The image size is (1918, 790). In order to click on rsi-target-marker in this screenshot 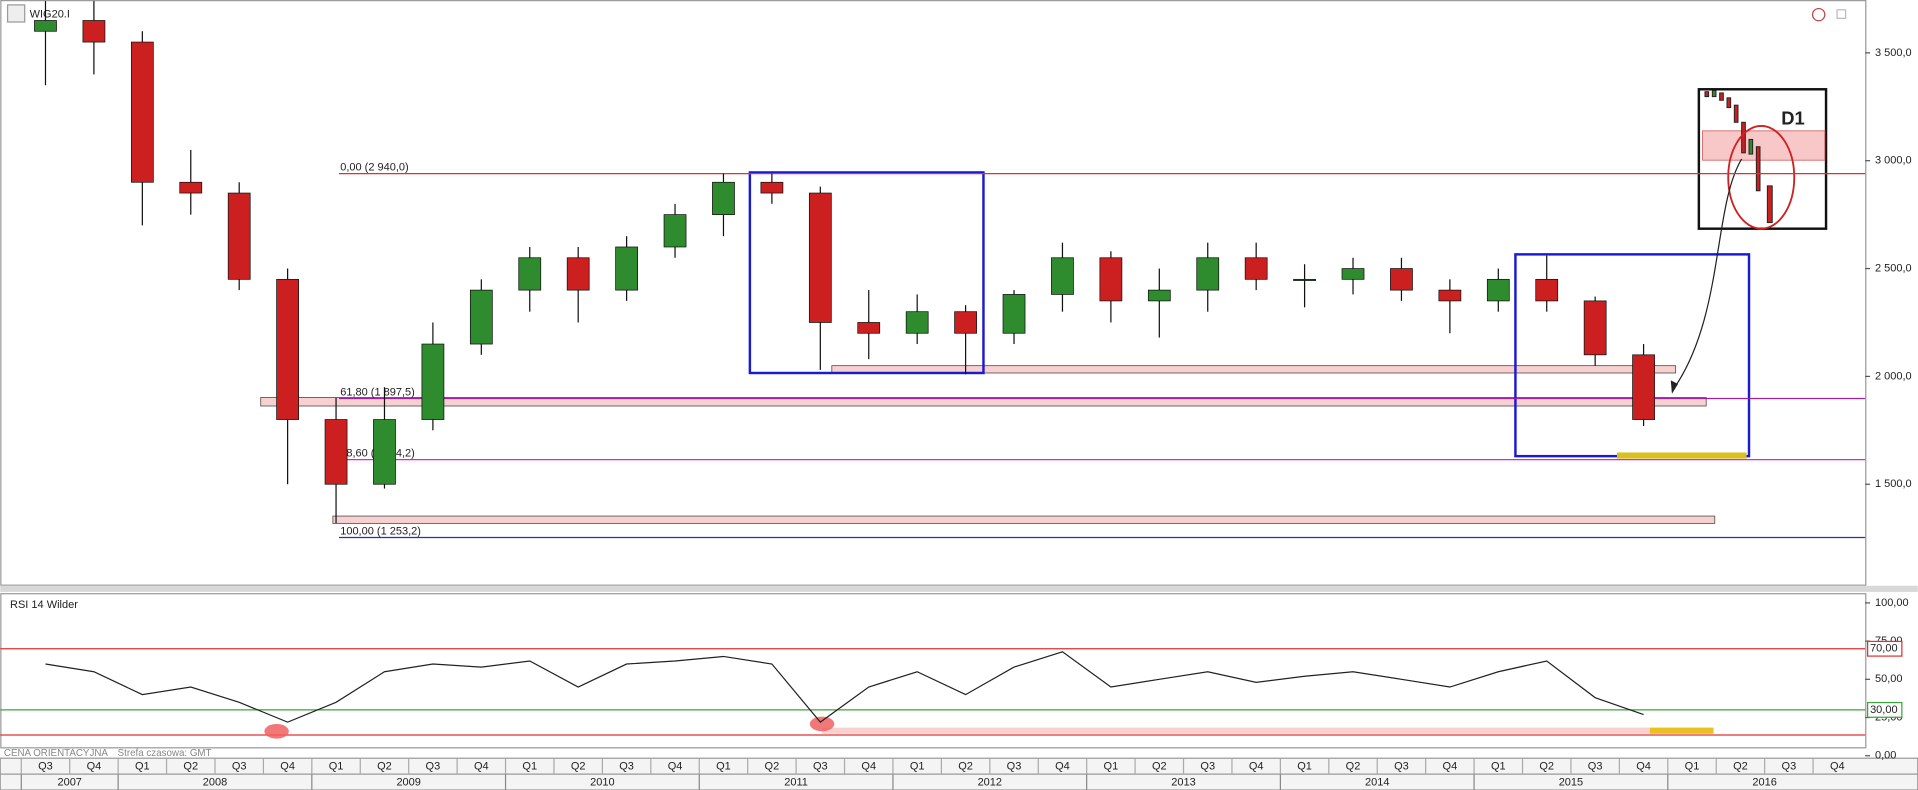, I will do `click(1681, 730)`.